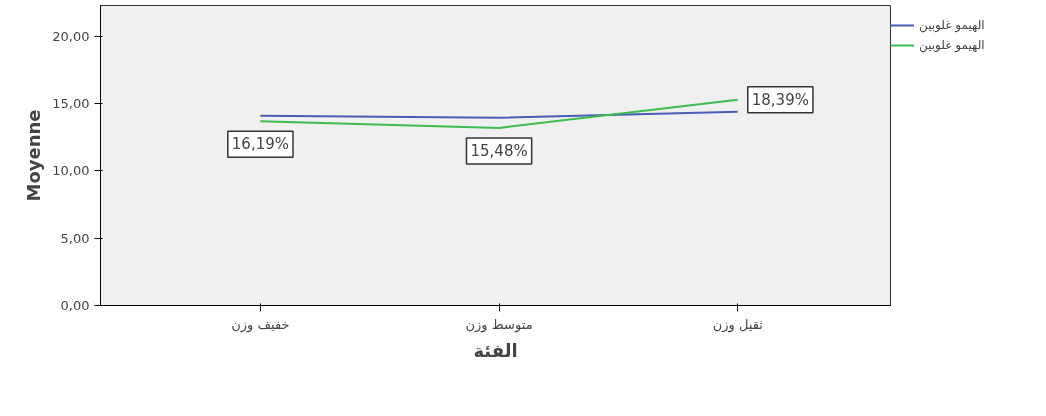  Describe the element at coordinates (260, 144) in the screenshot. I see `annotation: 16,19%` at that location.